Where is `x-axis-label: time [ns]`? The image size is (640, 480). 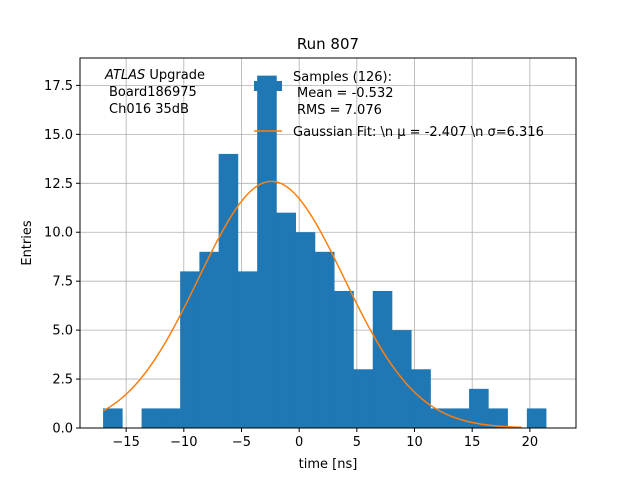 x-axis-label: time [ns] is located at coordinates (328, 464).